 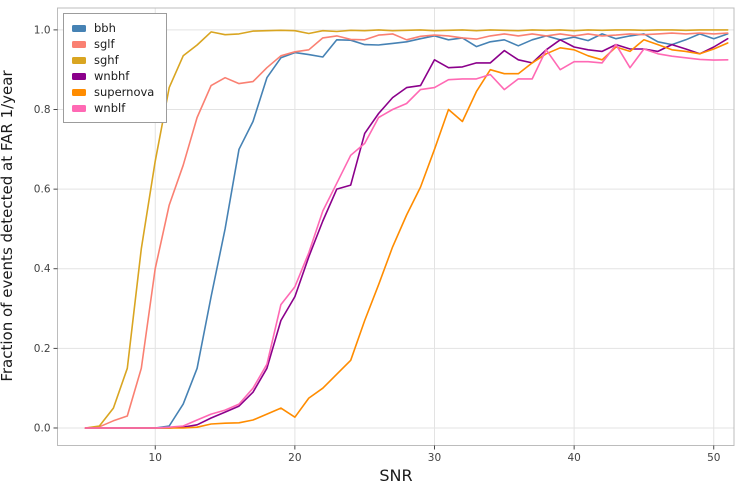 What do you see at coordinates (155, 458) in the screenshot?
I see `x-tick-label: 10` at bounding box center [155, 458].